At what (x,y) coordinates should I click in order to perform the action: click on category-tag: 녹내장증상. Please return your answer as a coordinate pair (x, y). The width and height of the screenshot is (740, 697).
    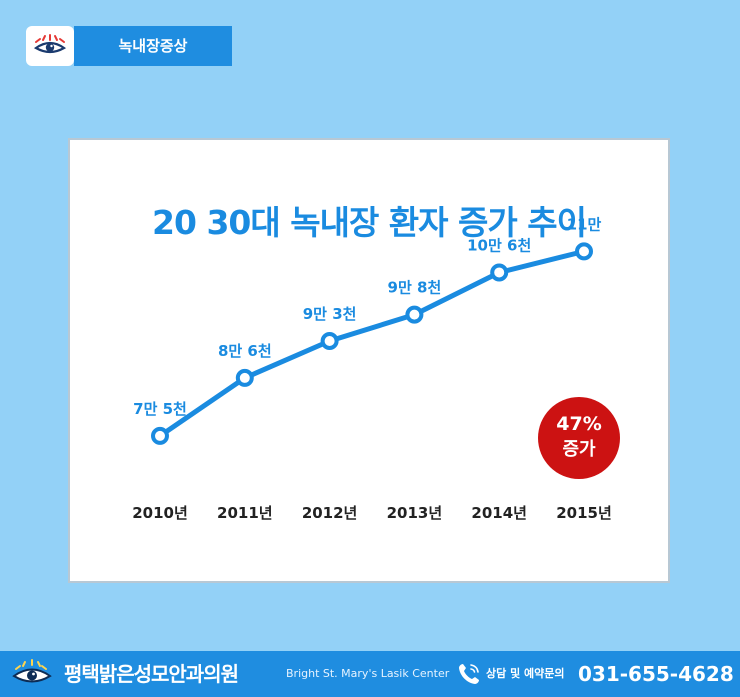
    Looking at the image, I should click on (129, 46).